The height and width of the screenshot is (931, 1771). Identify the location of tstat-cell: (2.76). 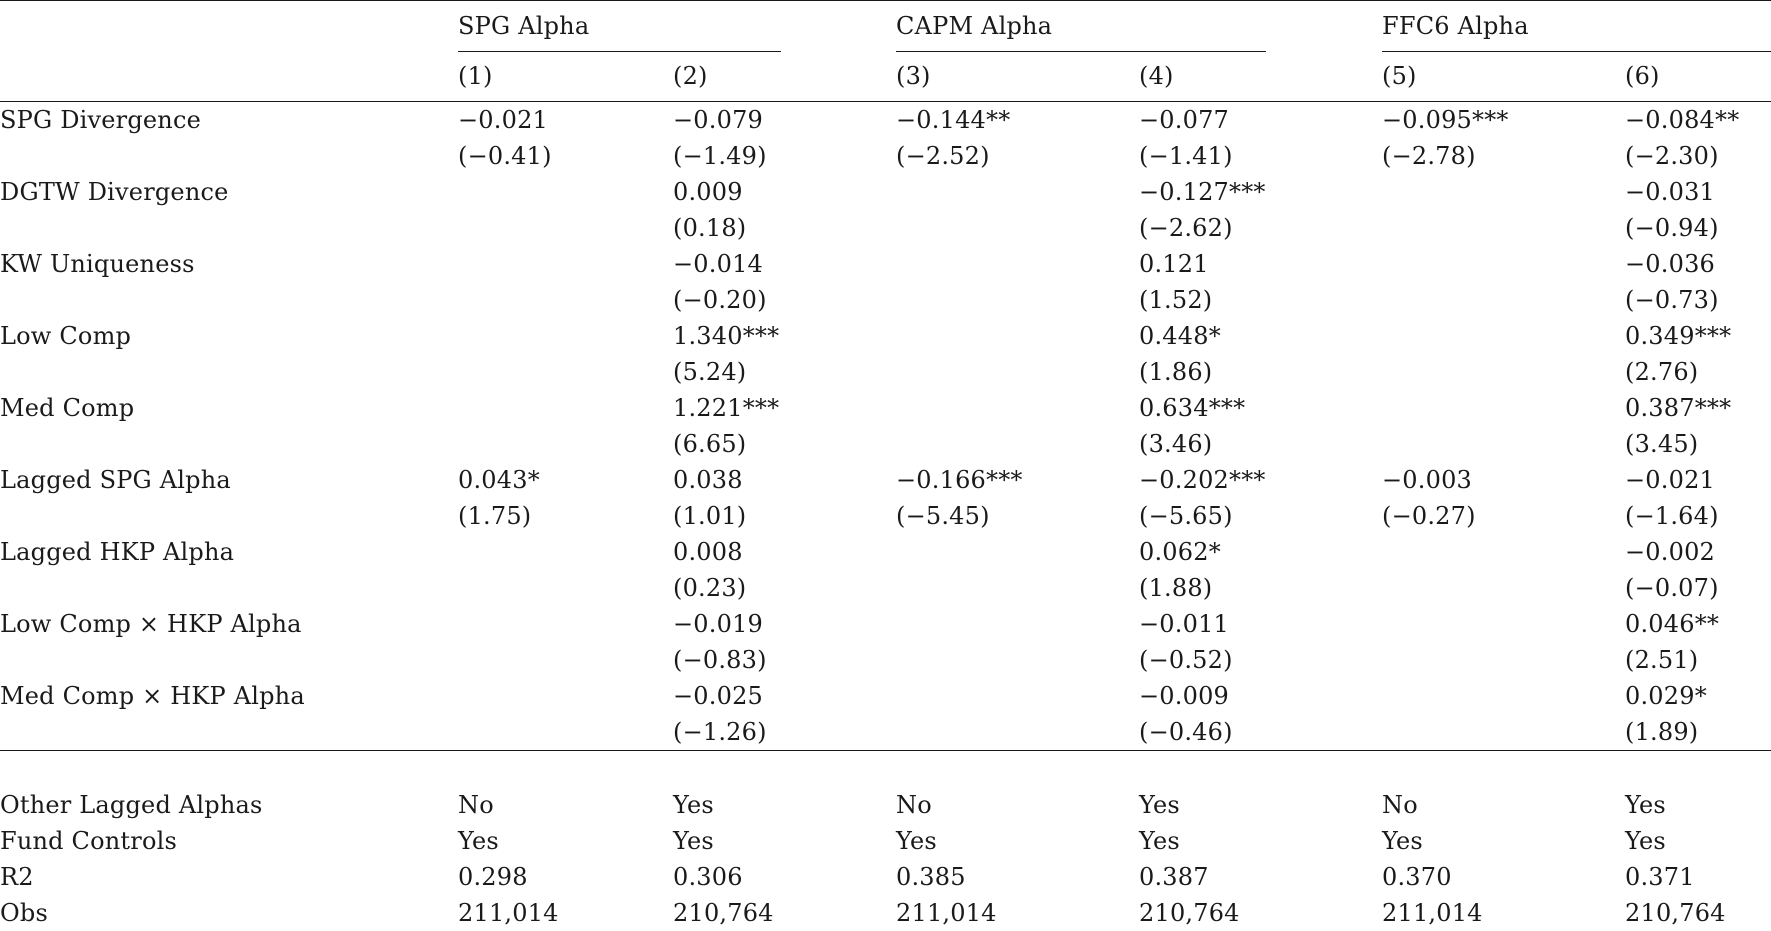
(1662, 372).